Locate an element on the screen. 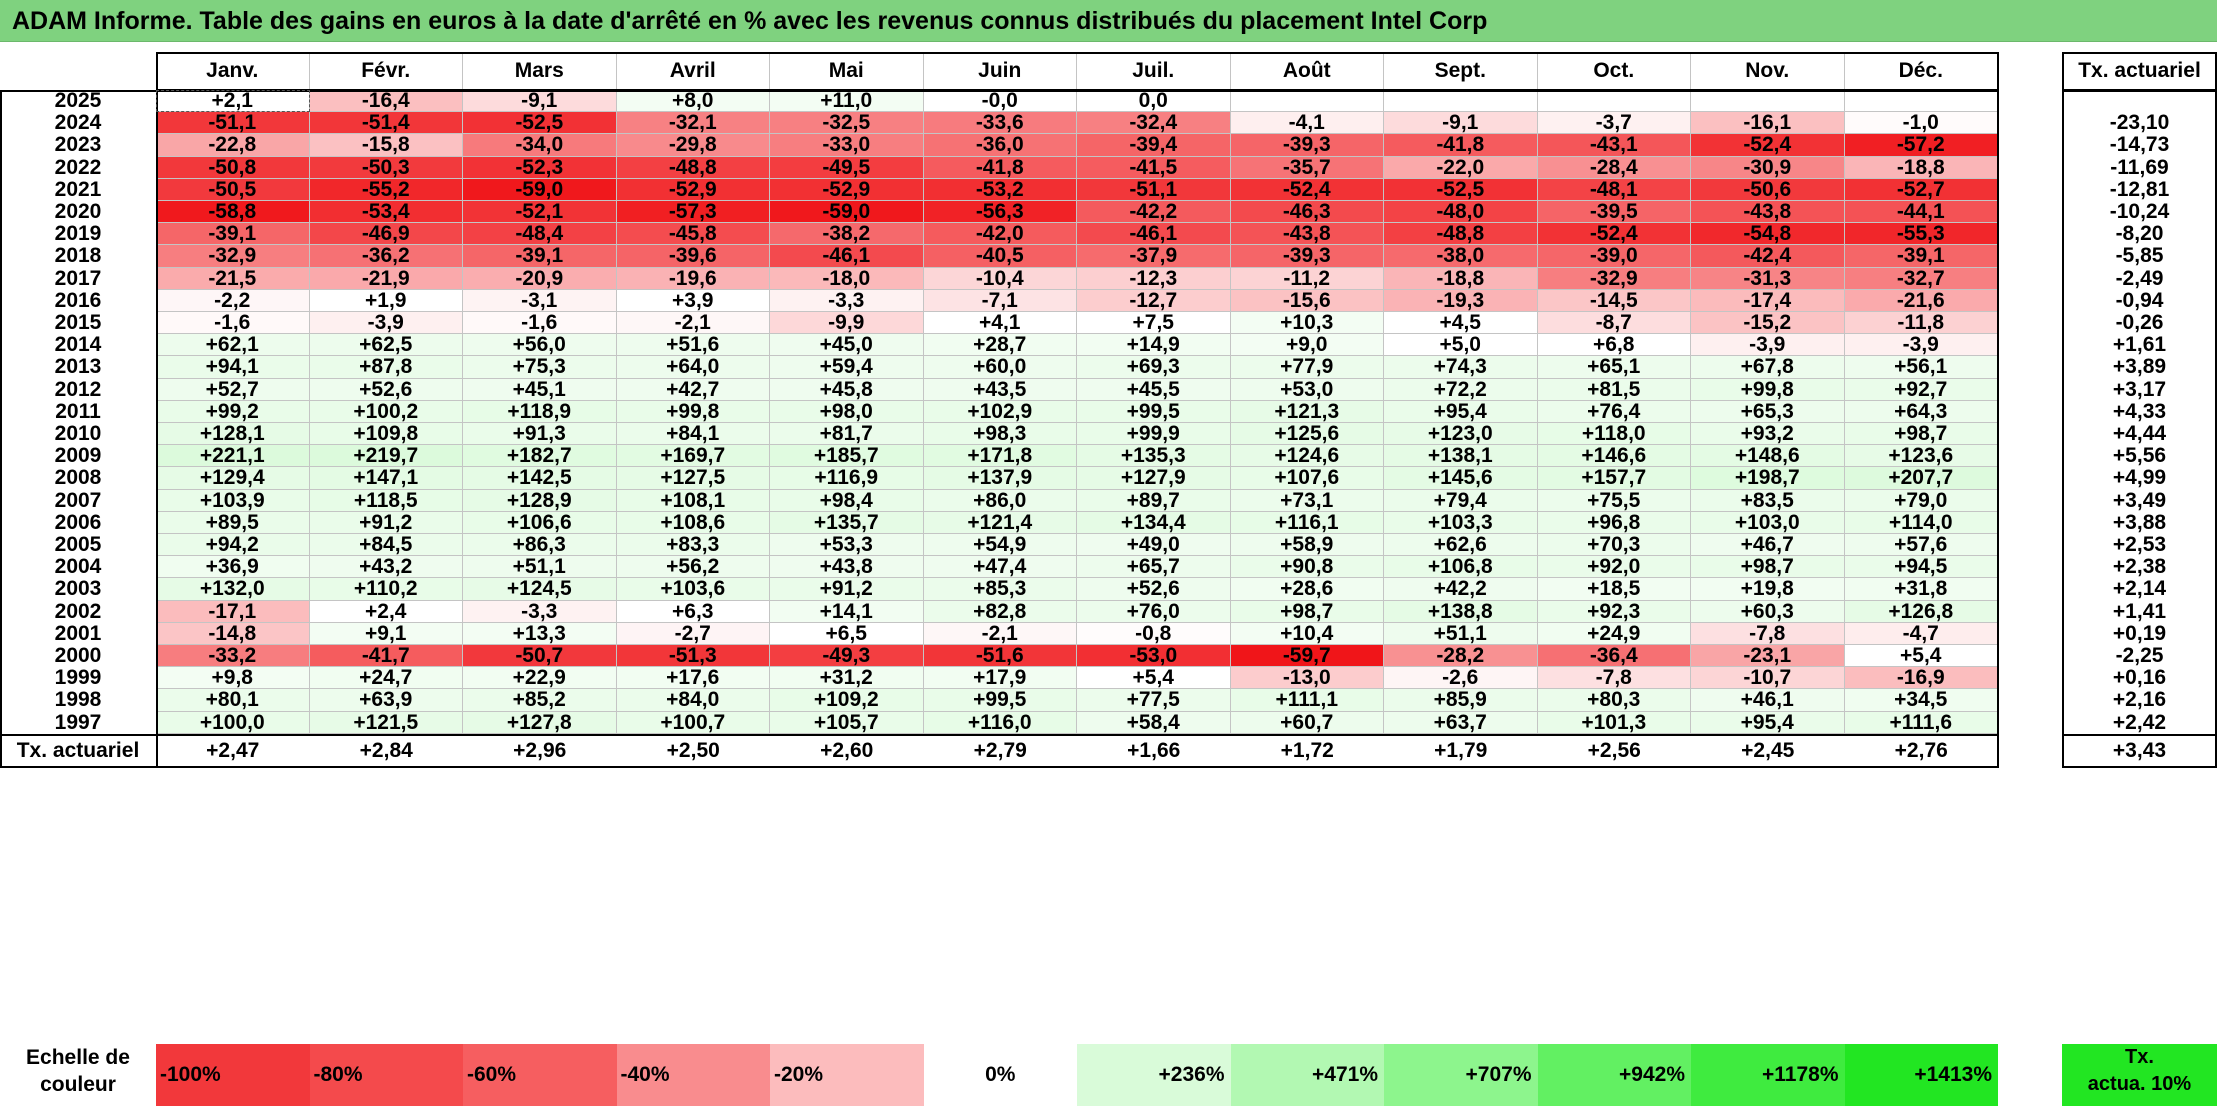 This screenshot has width=2217, height=1106. table-cell: -21,9 is located at coordinates (386, 278).